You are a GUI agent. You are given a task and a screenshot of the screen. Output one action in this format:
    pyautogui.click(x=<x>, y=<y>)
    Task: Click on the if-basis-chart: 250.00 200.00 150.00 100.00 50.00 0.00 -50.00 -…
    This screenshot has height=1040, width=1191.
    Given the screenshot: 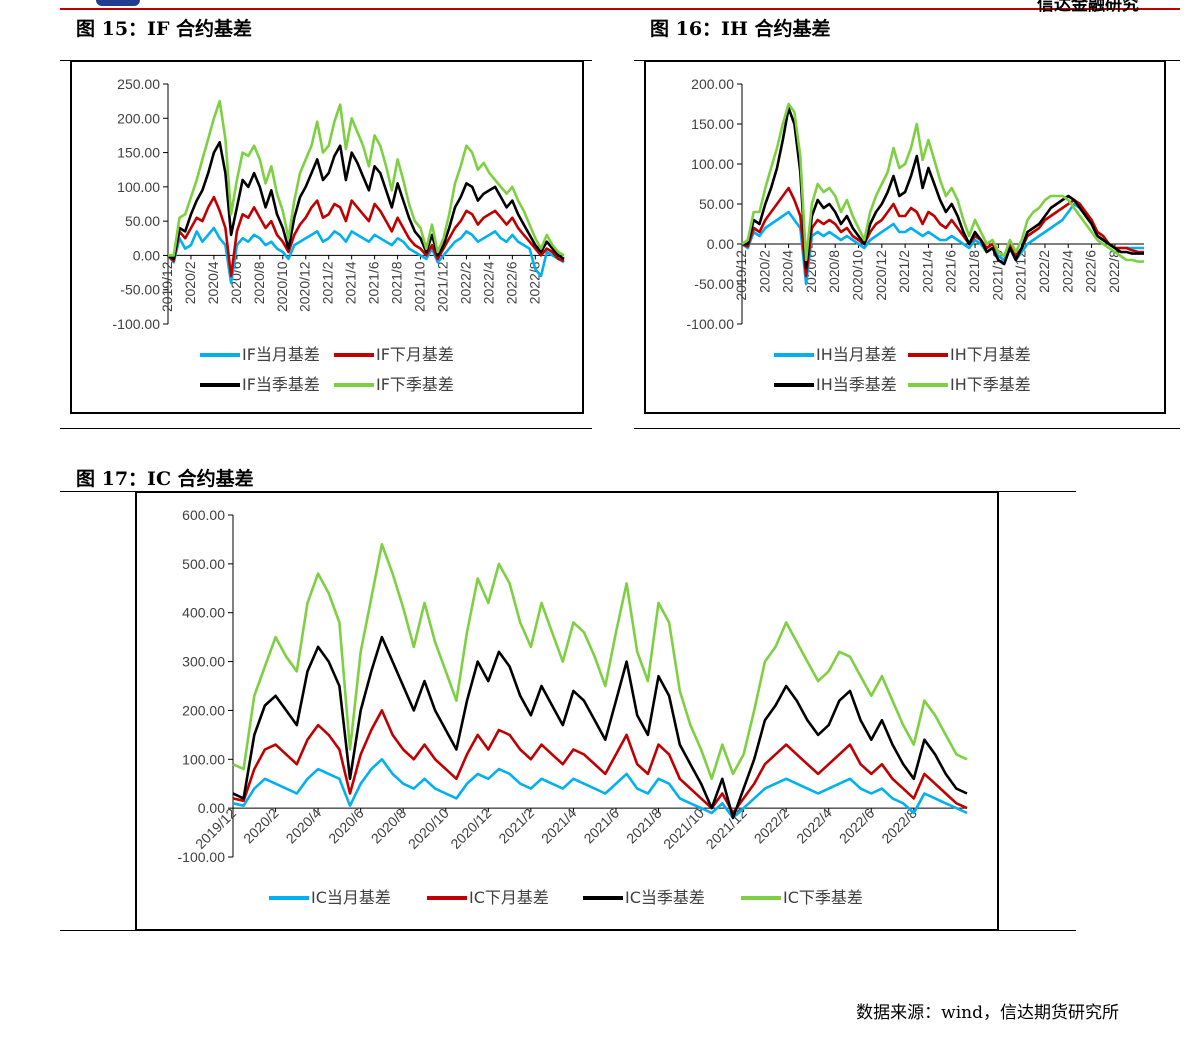 What is the action you would take?
    pyautogui.click(x=327, y=237)
    